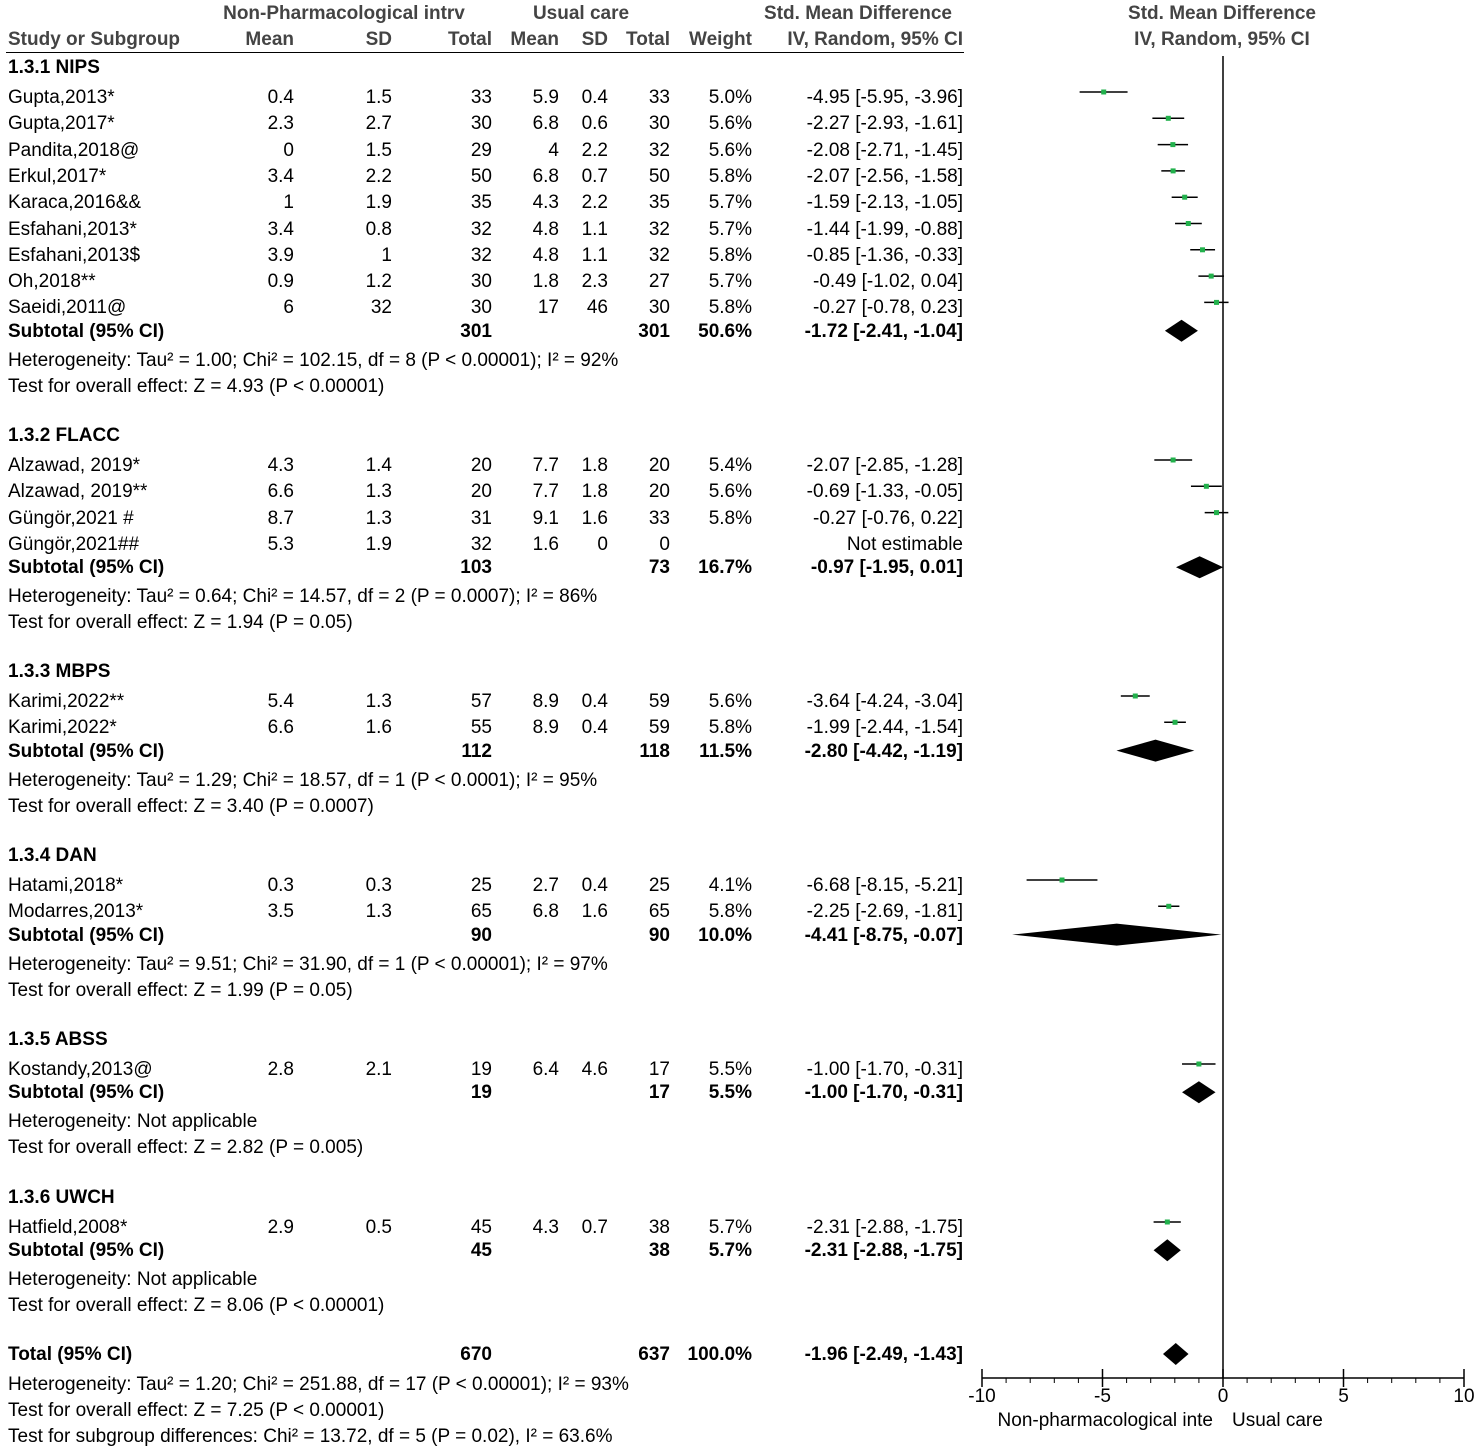 The width and height of the screenshot is (1474, 1448). What do you see at coordinates (378, 544) in the screenshot?
I see `study-sd-1: 1.9` at bounding box center [378, 544].